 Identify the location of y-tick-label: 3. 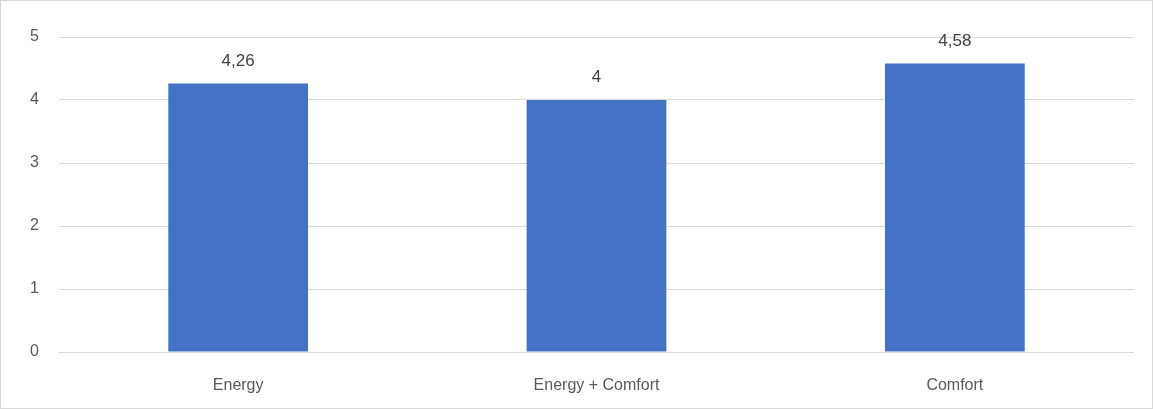
(35, 162).